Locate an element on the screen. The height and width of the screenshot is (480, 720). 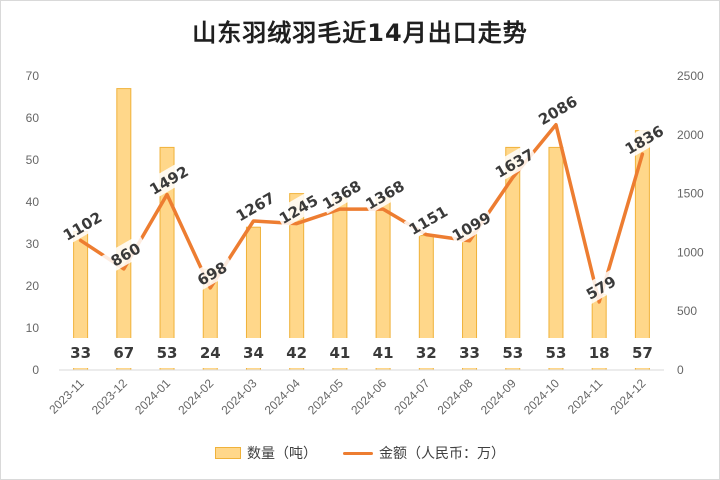
y-left-tick-label: 40 is located at coordinates (33, 202).